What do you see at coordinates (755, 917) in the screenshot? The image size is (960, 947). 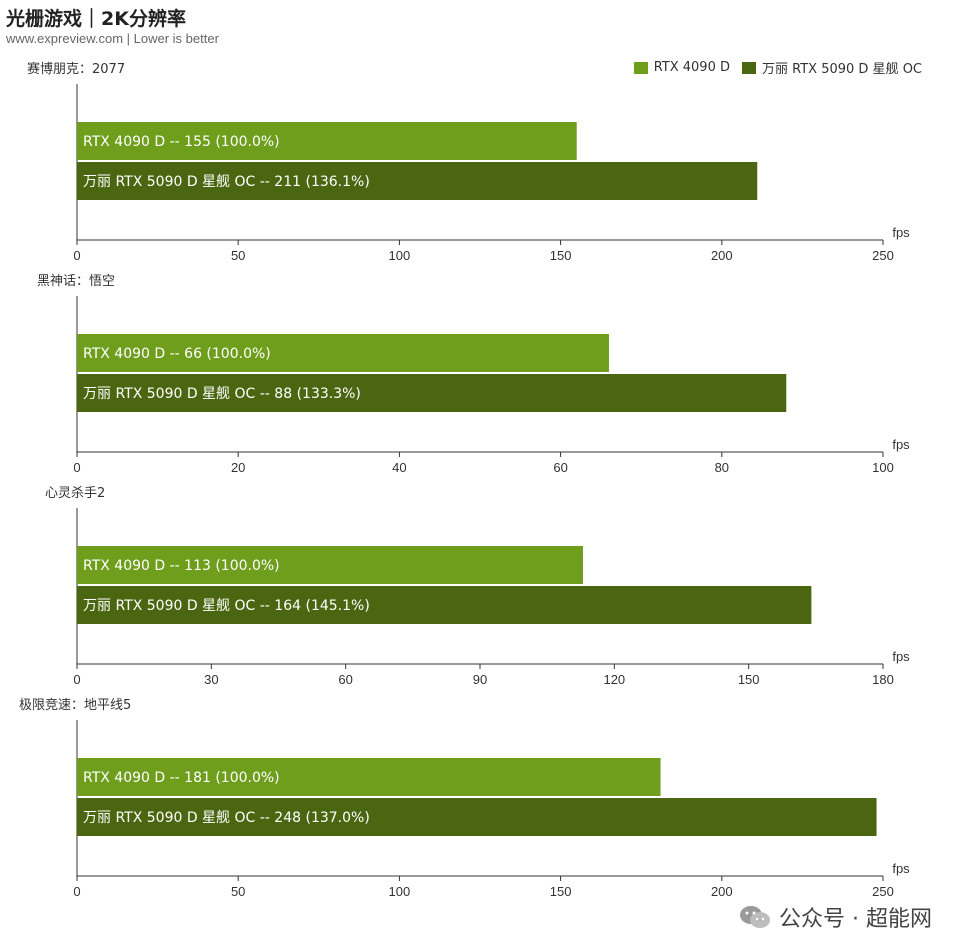 I see `wechat-icon` at bounding box center [755, 917].